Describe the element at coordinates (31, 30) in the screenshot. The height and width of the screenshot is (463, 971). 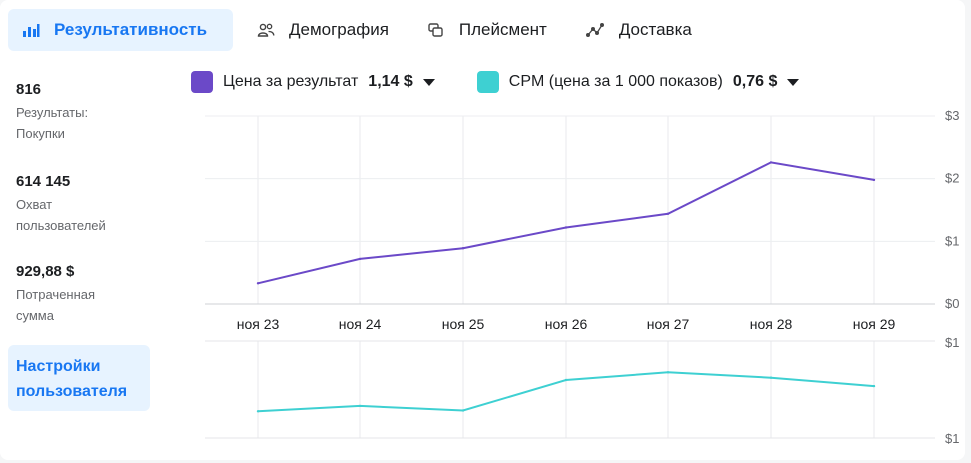
I see `bar-chart-icon` at that location.